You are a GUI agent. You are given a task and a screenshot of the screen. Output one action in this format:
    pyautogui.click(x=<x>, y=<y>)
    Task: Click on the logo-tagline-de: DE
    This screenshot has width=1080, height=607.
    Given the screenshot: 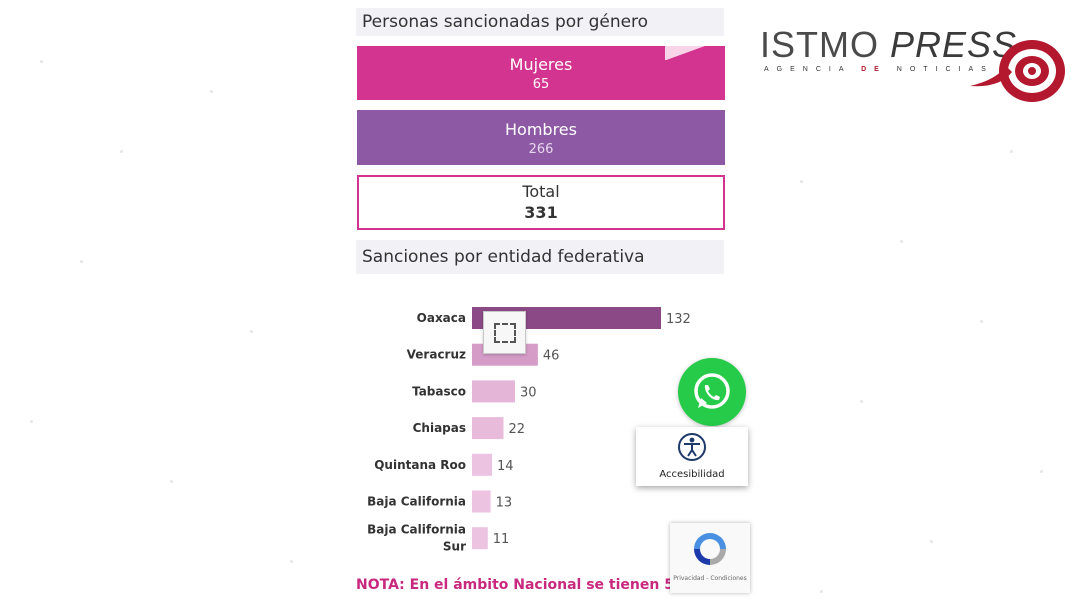 What is the action you would take?
    pyautogui.click(x=874, y=69)
    